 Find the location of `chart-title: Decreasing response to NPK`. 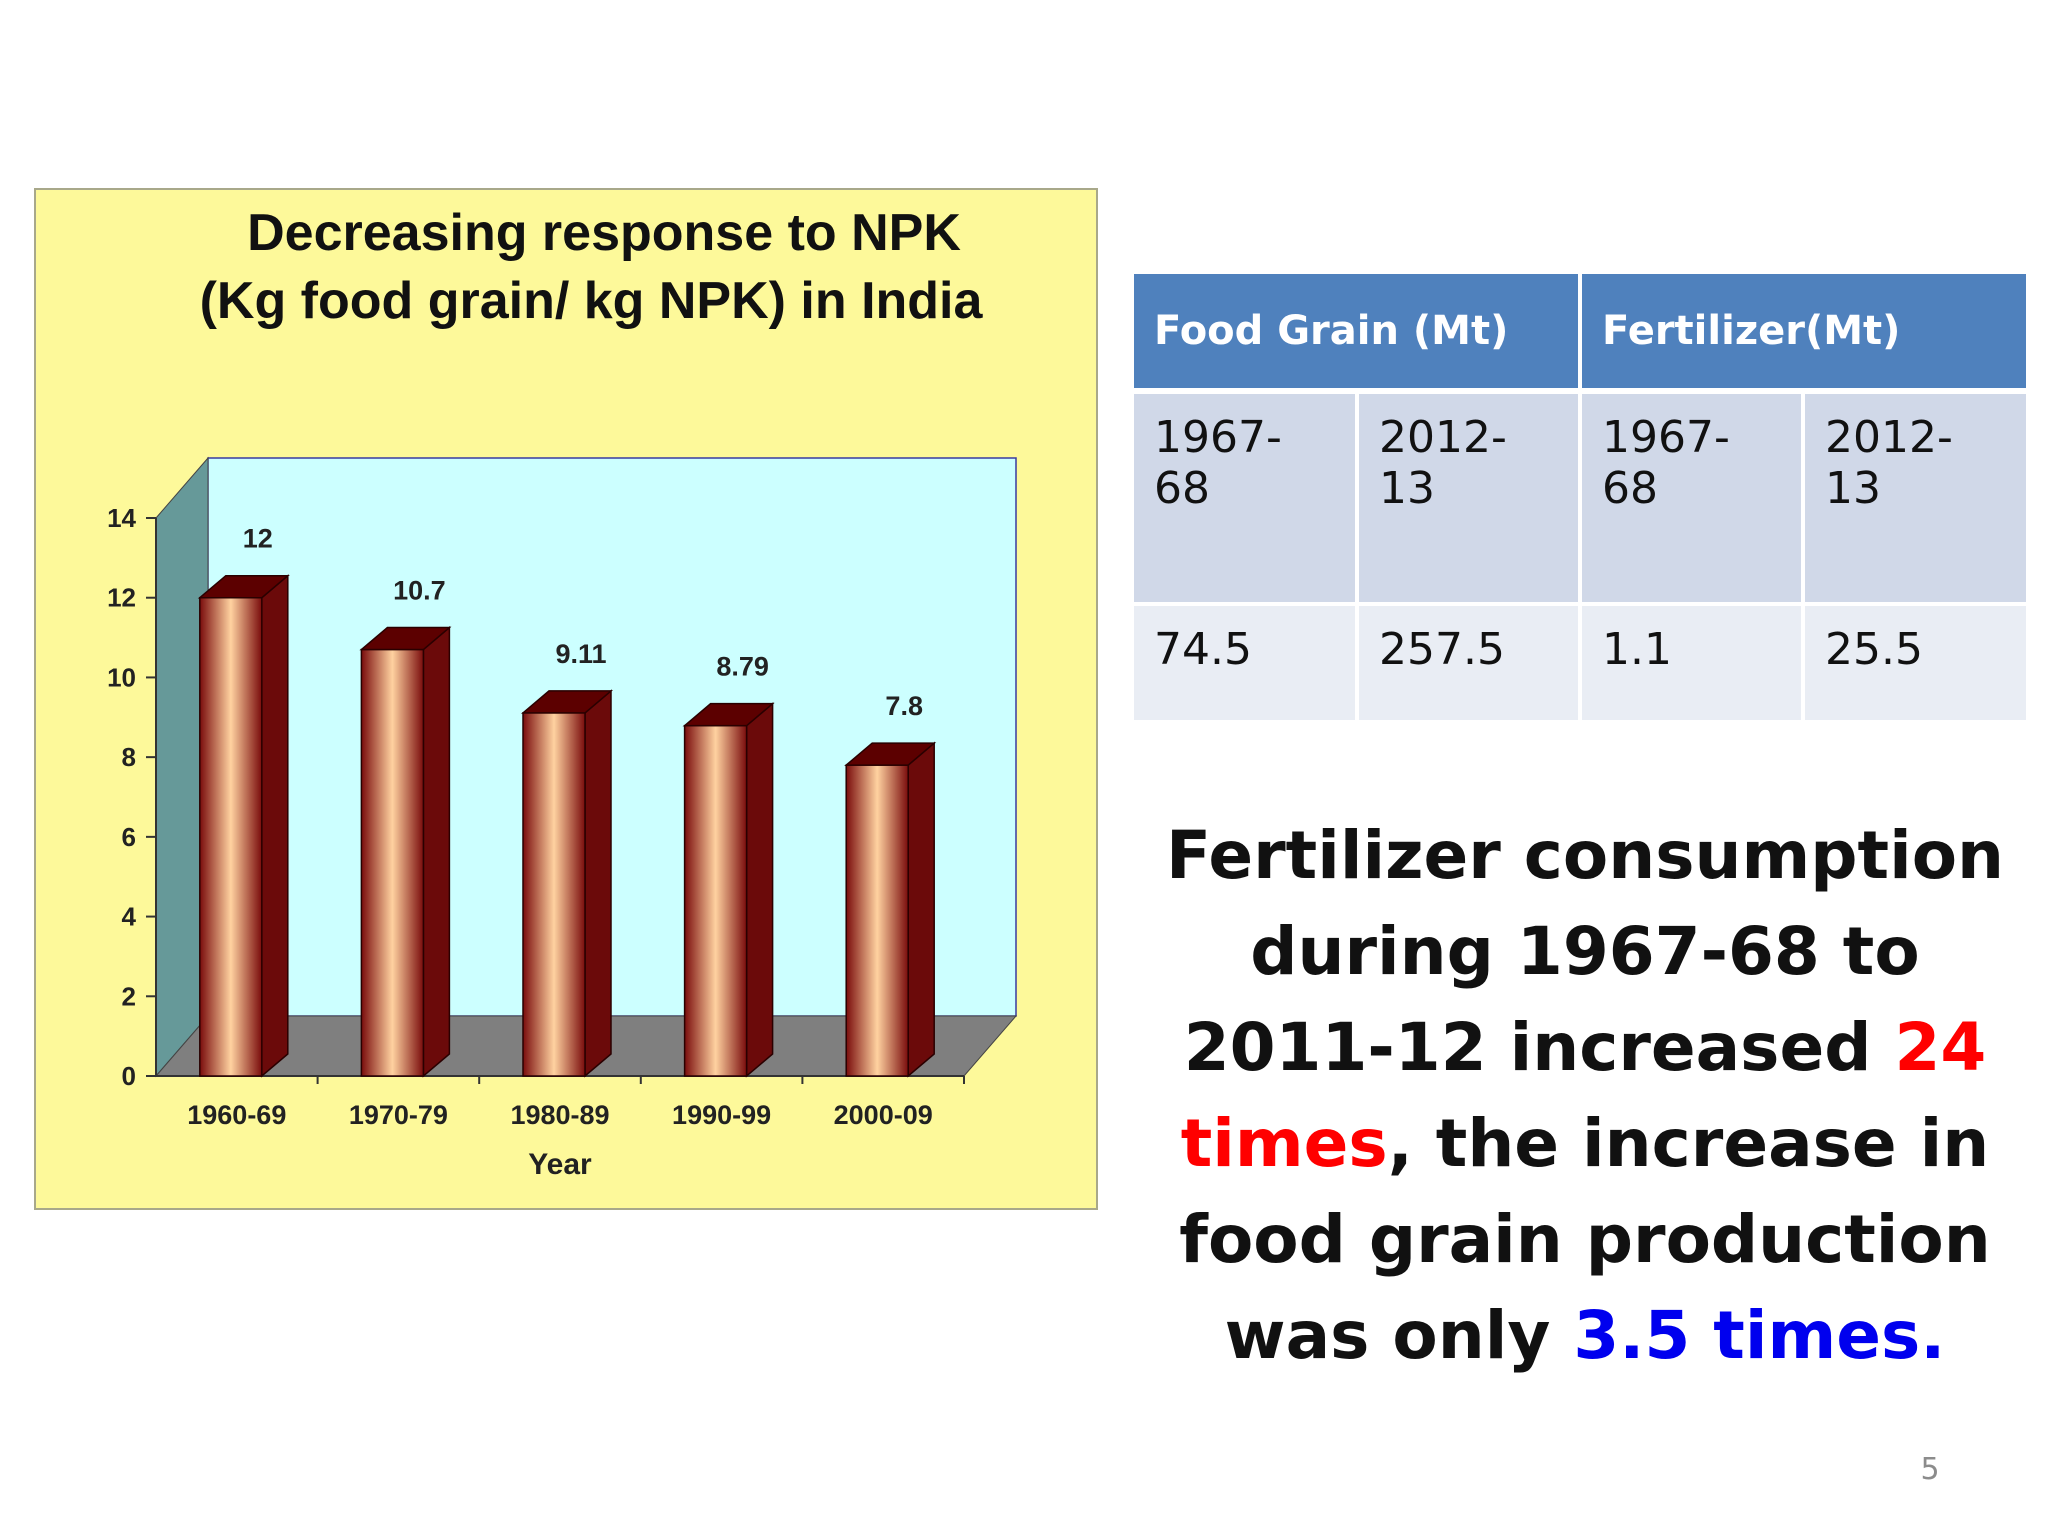

chart-title: Decreasing response to NPK is located at coordinates (604, 233).